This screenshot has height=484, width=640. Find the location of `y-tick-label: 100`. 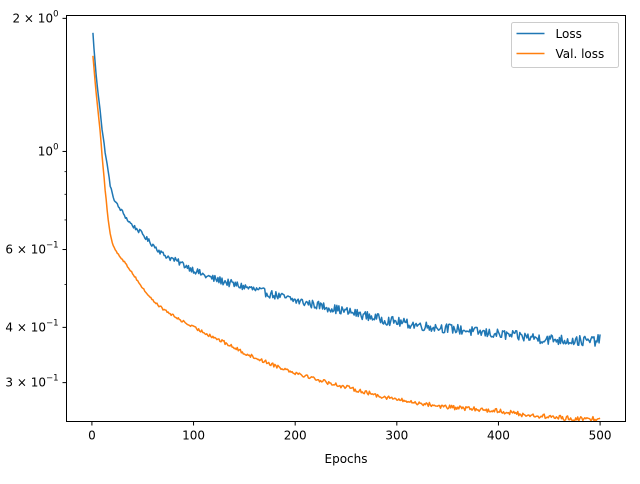

y-tick-label: 100 is located at coordinates (48, 150).